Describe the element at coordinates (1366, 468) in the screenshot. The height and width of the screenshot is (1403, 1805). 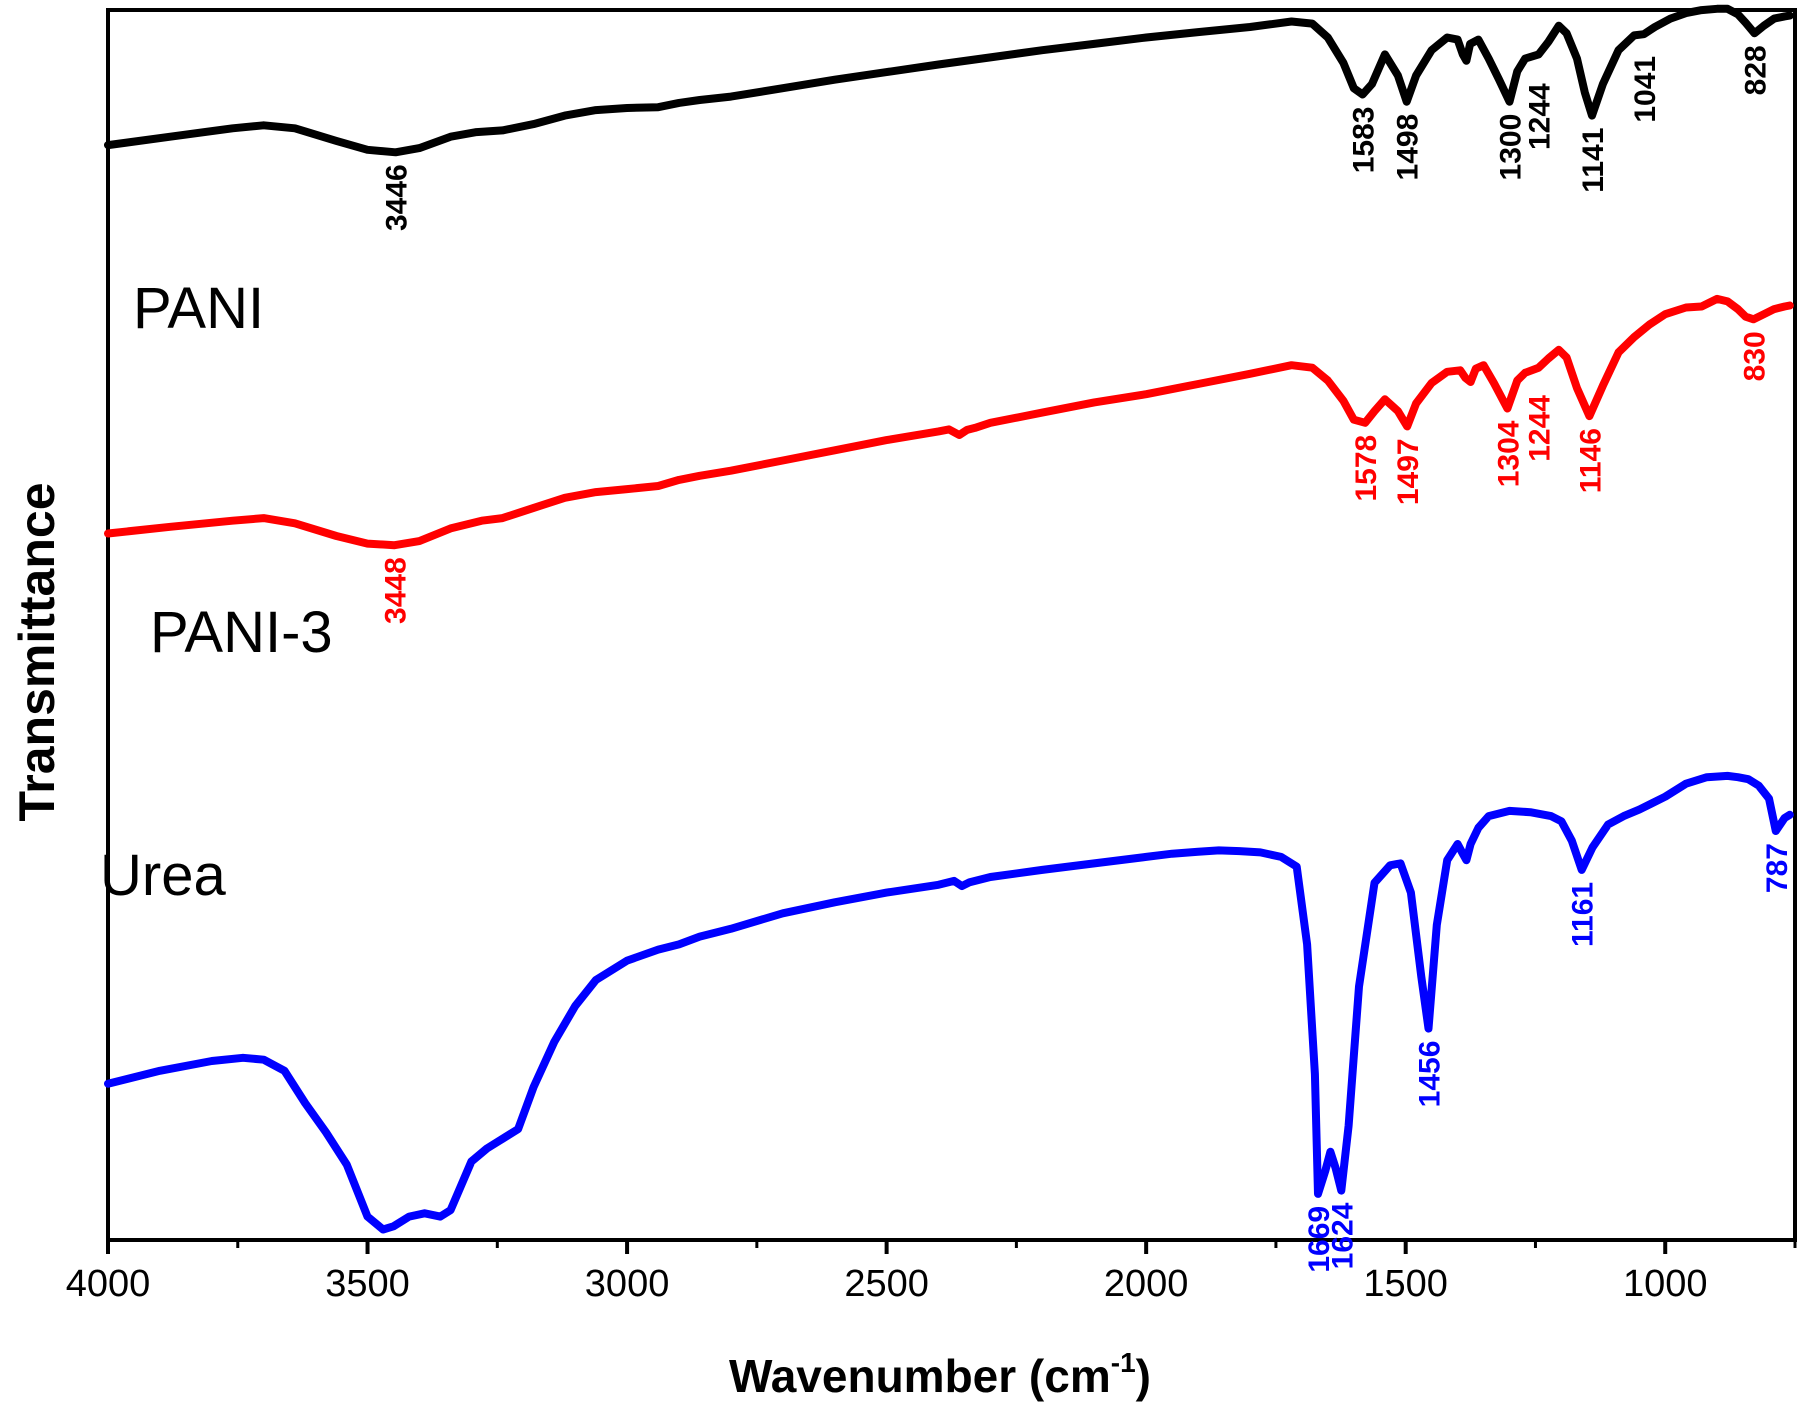
I see `peak-label-1578: 1578` at that location.